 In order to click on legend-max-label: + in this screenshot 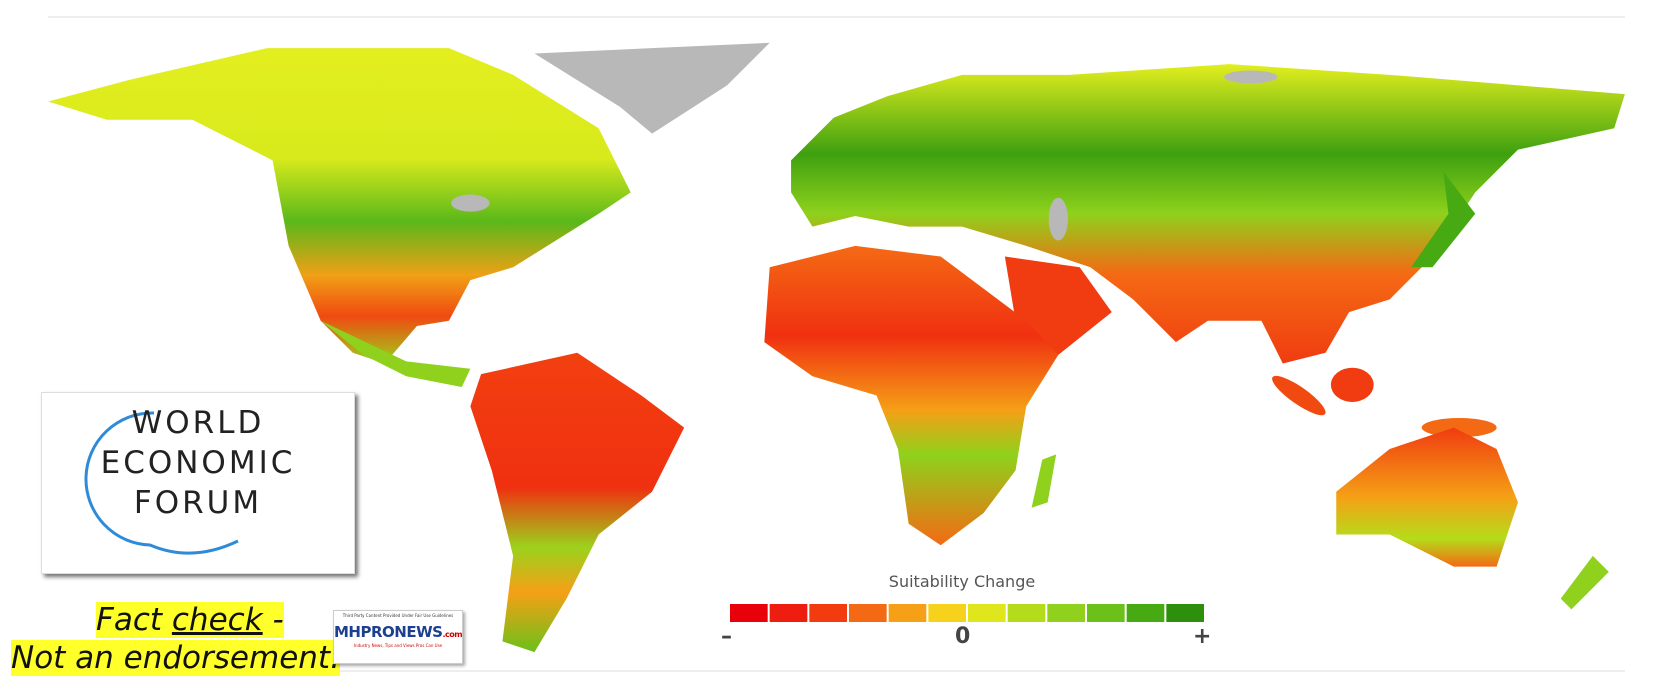, I will do `click(1202, 636)`.